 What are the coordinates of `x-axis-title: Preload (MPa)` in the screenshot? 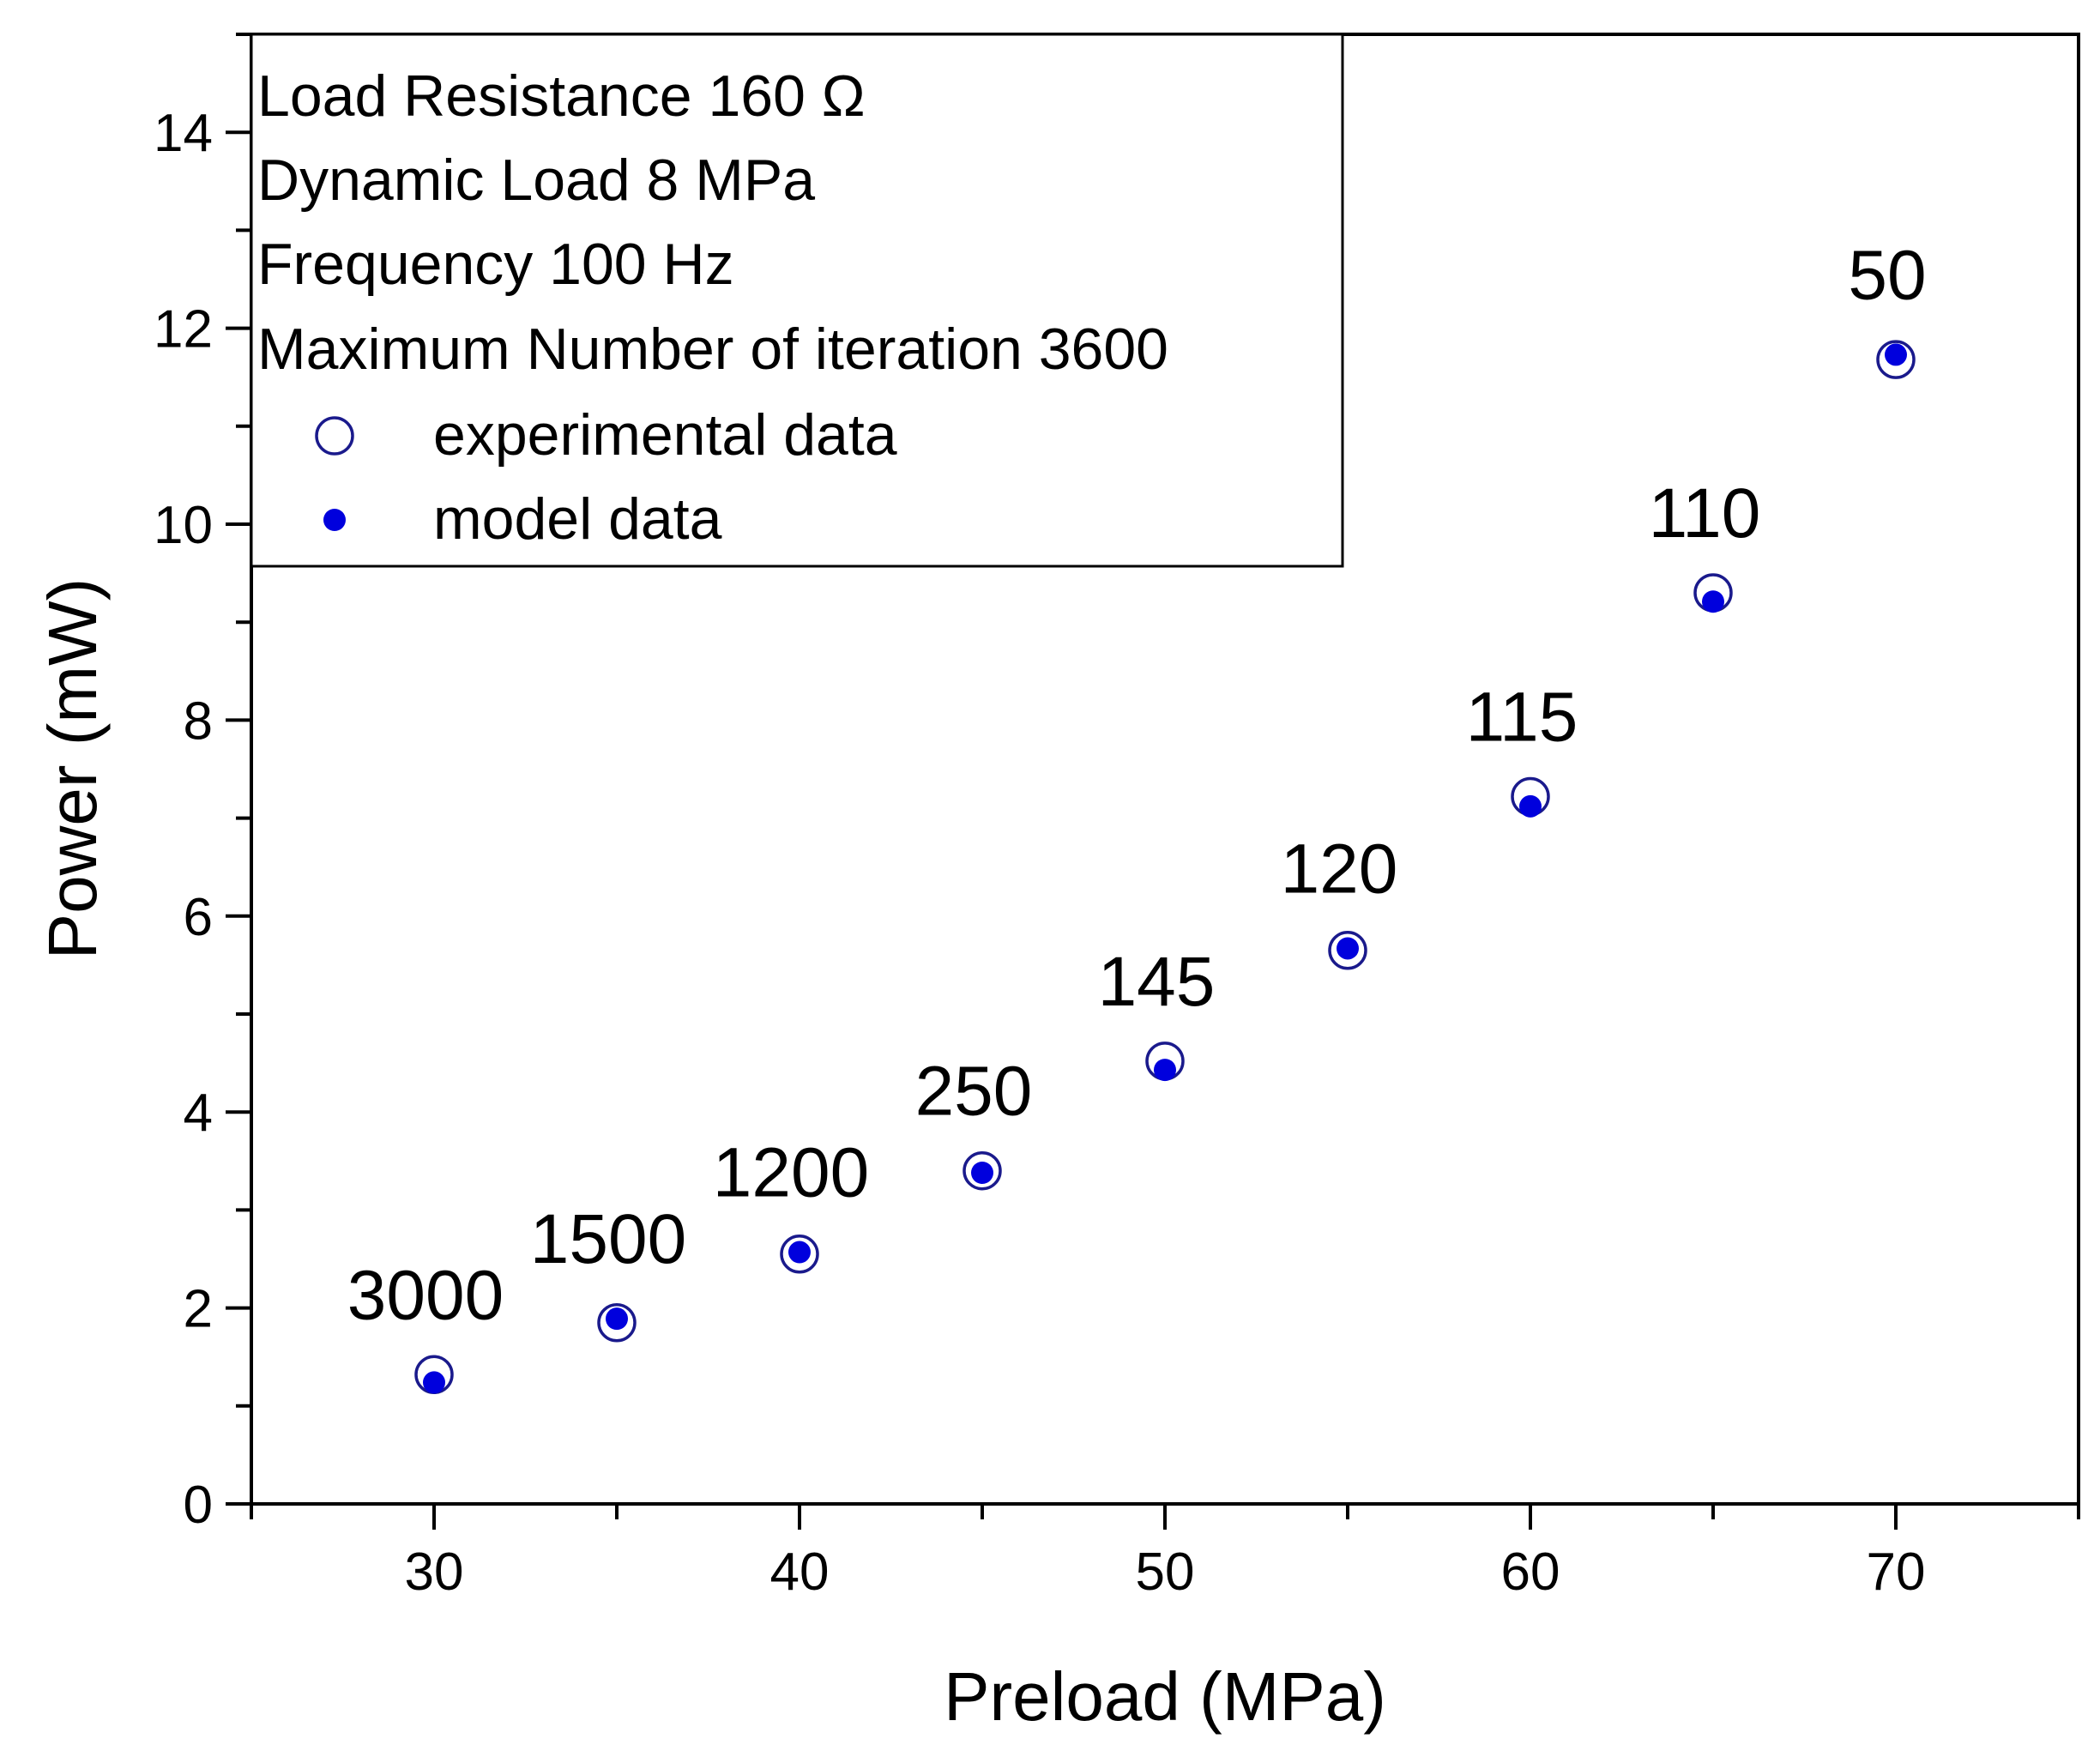 It's located at (1165, 1696).